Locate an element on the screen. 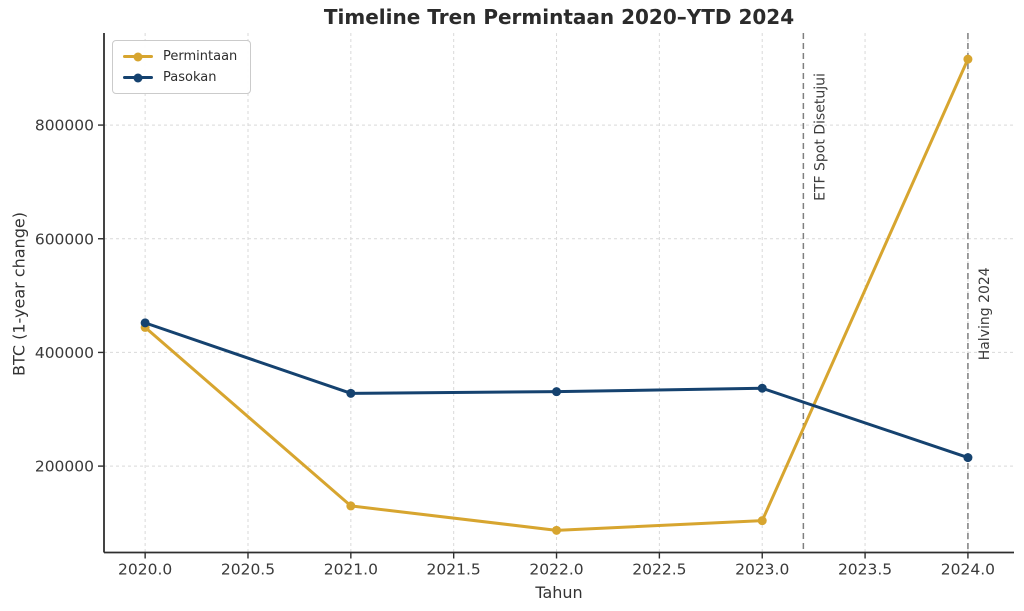 The height and width of the screenshot is (611, 1024). legend-item-pasokan: Pasokan is located at coordinates (180, 77).